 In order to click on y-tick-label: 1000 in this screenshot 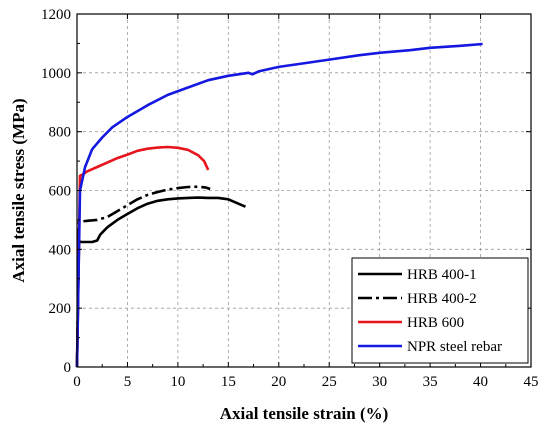, I will do `click(56, 74)`.